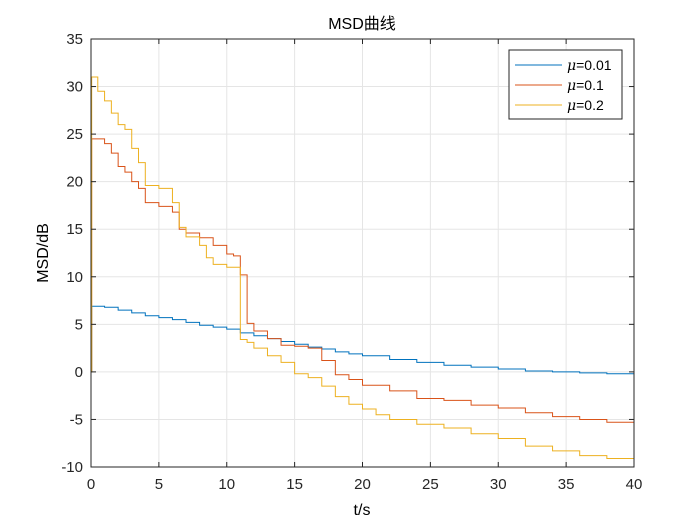 Image resolution: width=700 pixels, height=525 pixels. I want to click on legend-label-2: μ=0.1, so click(585, 85).